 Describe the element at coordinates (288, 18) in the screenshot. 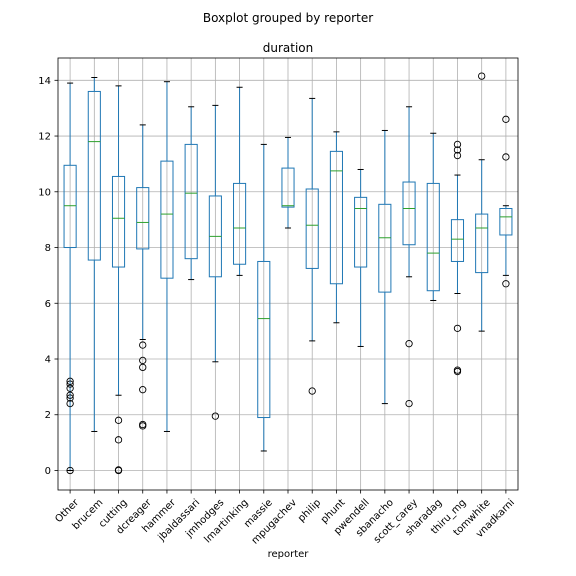

I see `chart-suptitle: Boxplot grouped by reporter` at that location.